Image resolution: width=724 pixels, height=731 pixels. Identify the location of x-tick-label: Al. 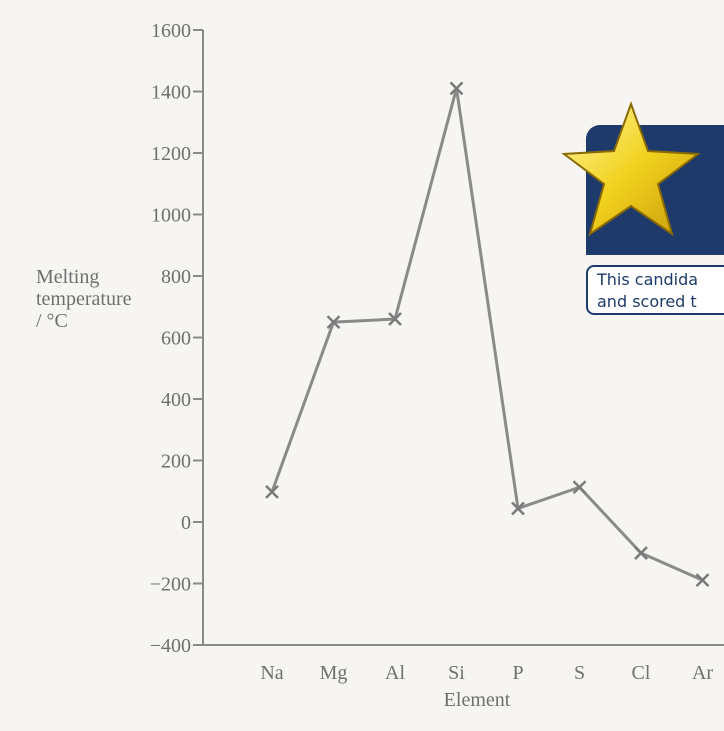
(395, 673).